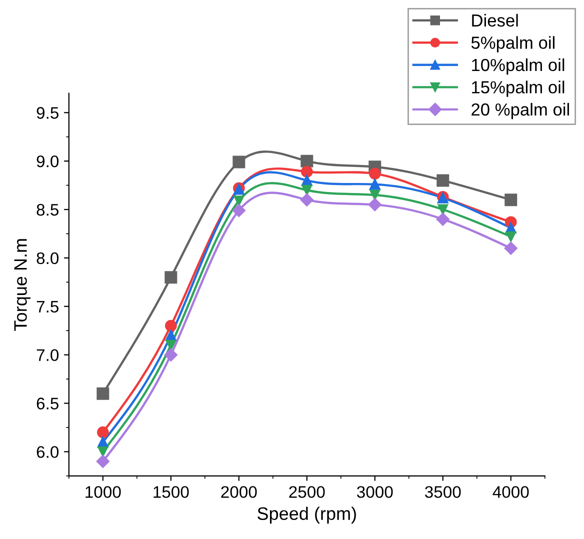  I want to click on x-tick-label: 3500, so click(442, 492).